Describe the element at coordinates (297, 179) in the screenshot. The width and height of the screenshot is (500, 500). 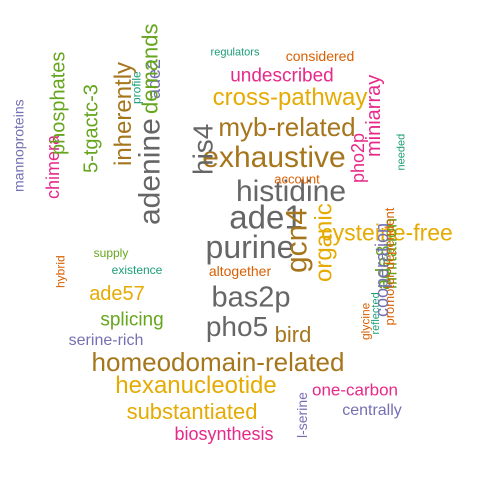
I see `word-account: account` at that location.